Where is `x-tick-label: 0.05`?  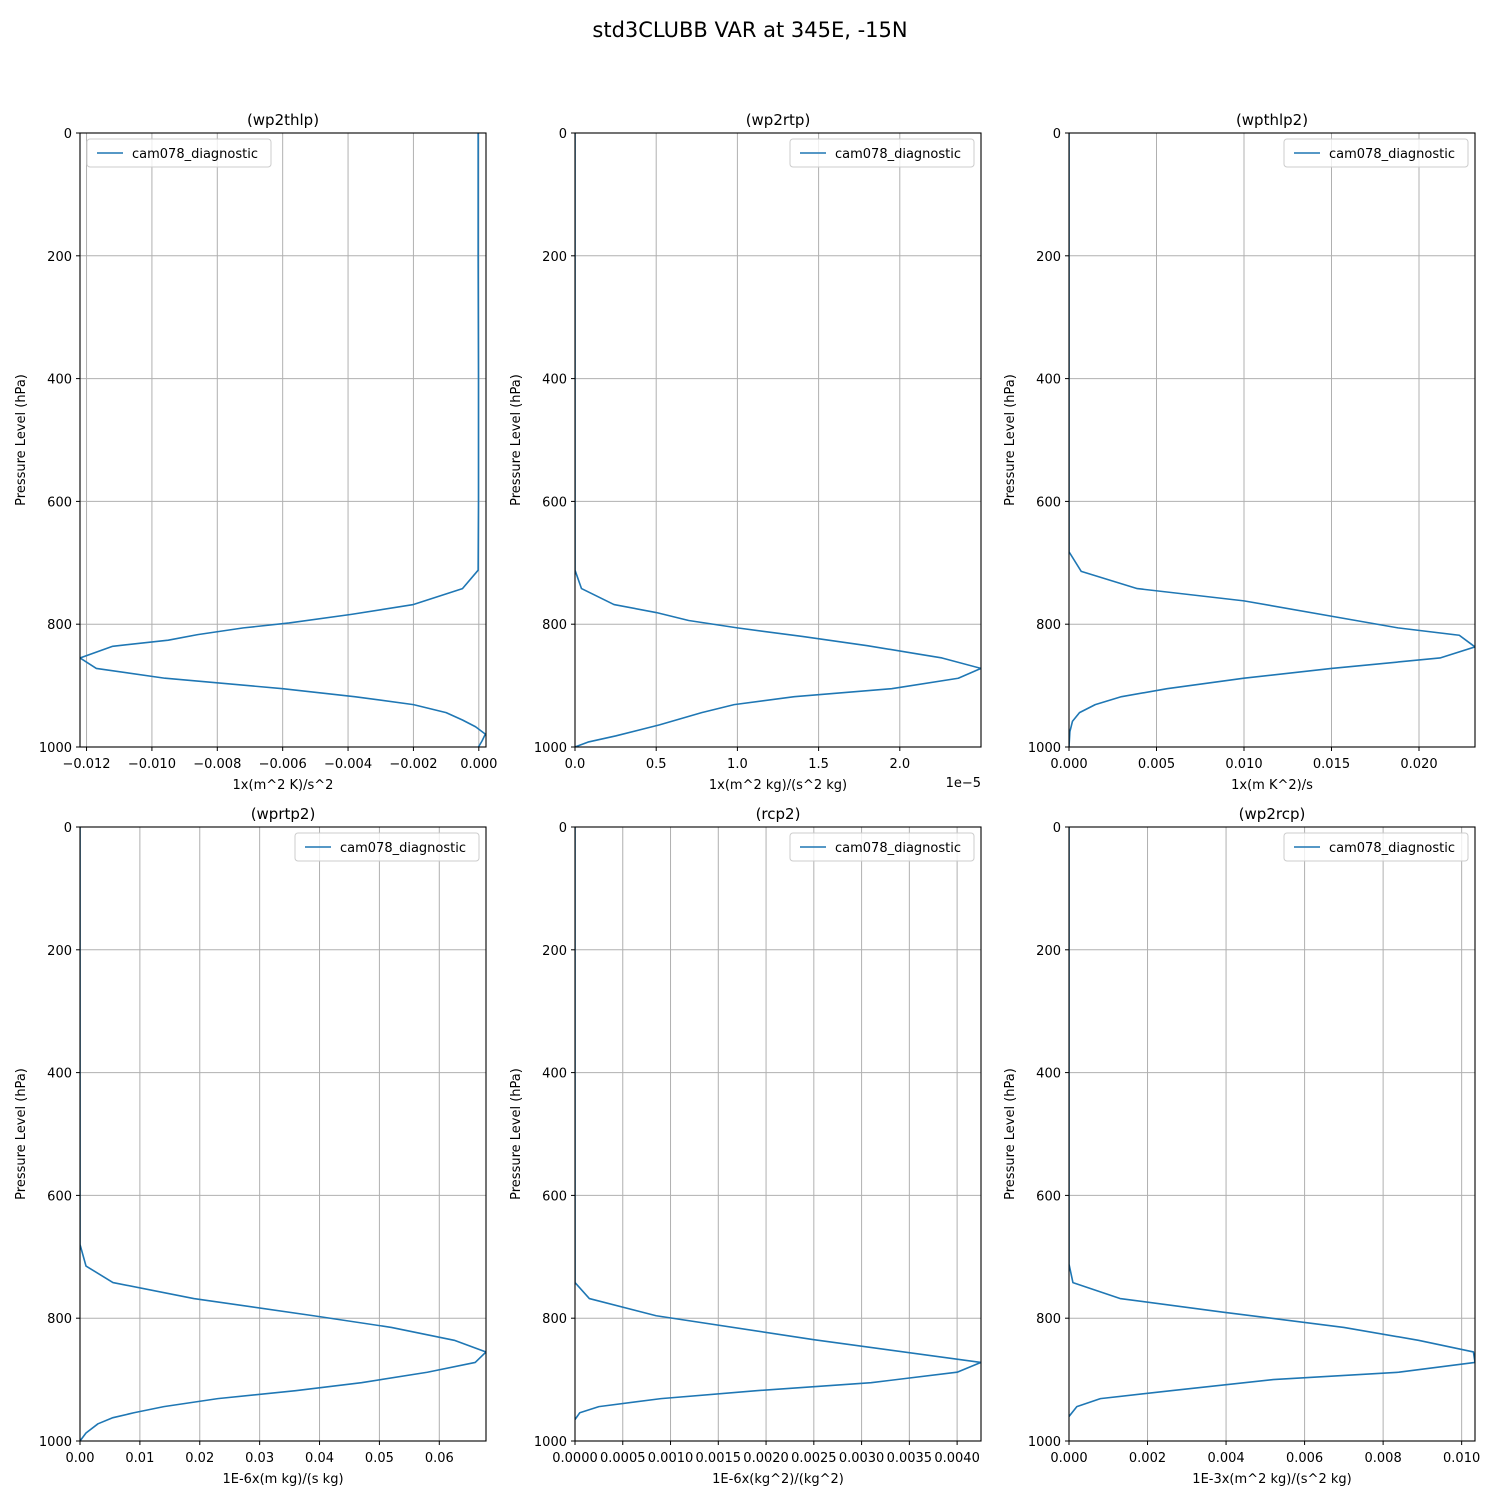 x-tick-label: 0.05 is located at coordinates (379, 1458).